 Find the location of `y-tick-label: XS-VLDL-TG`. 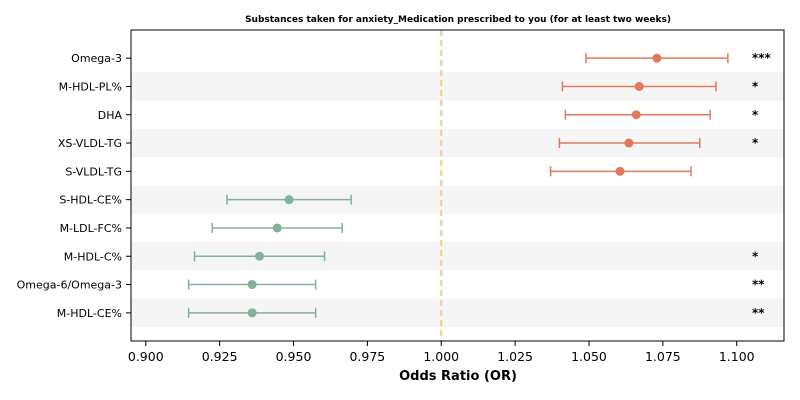

y-tick-label: XS-VLDL-TG is located at coordinates (90, 143).